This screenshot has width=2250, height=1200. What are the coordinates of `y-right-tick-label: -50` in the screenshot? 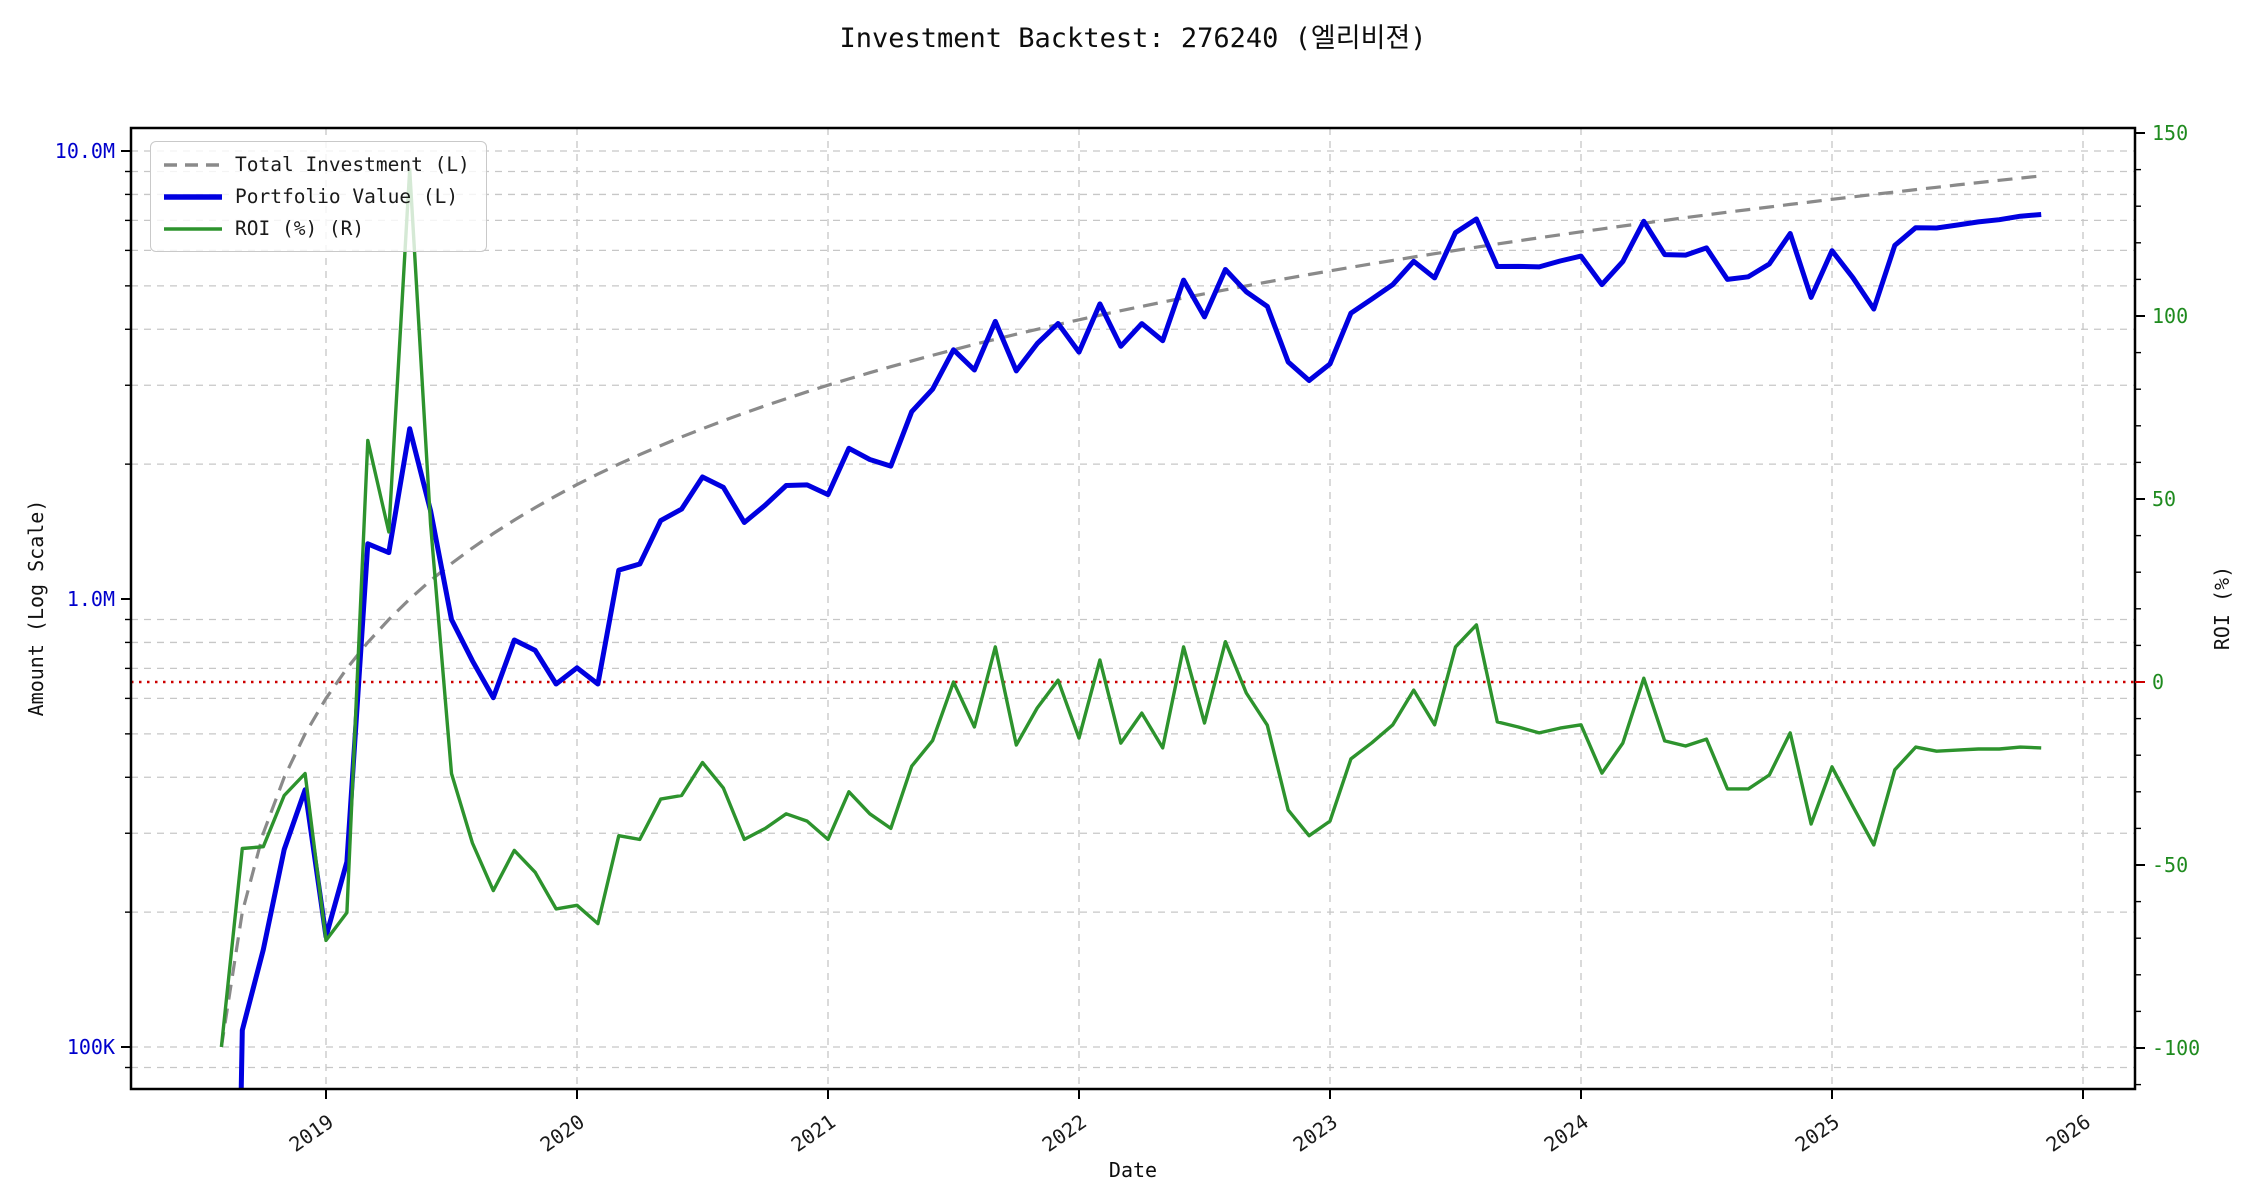 It's located at (2170, 865).